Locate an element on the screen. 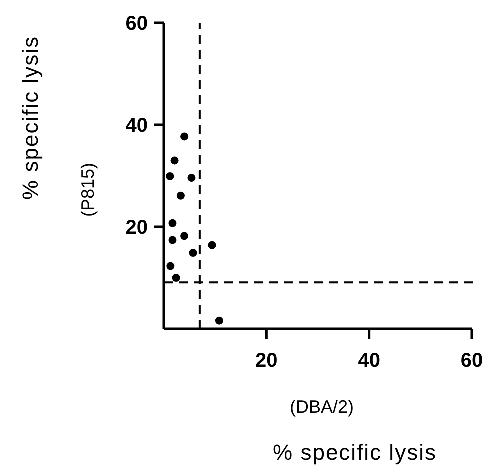 This screenshot has height=473, width=490. y-tick-label: 20 is located at coordinates (137, 228).